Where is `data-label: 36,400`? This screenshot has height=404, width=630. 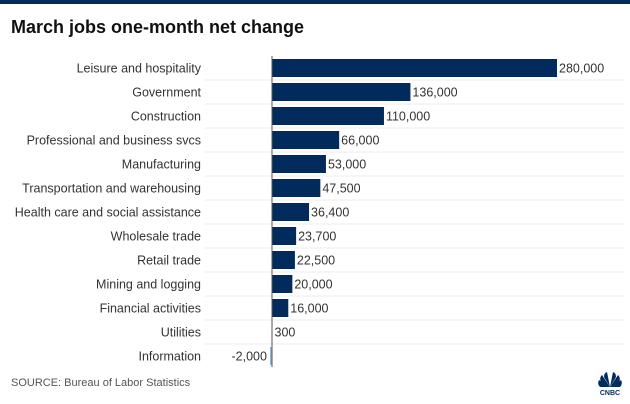
data-label: 36,400 is located at coordinates (330, 213).